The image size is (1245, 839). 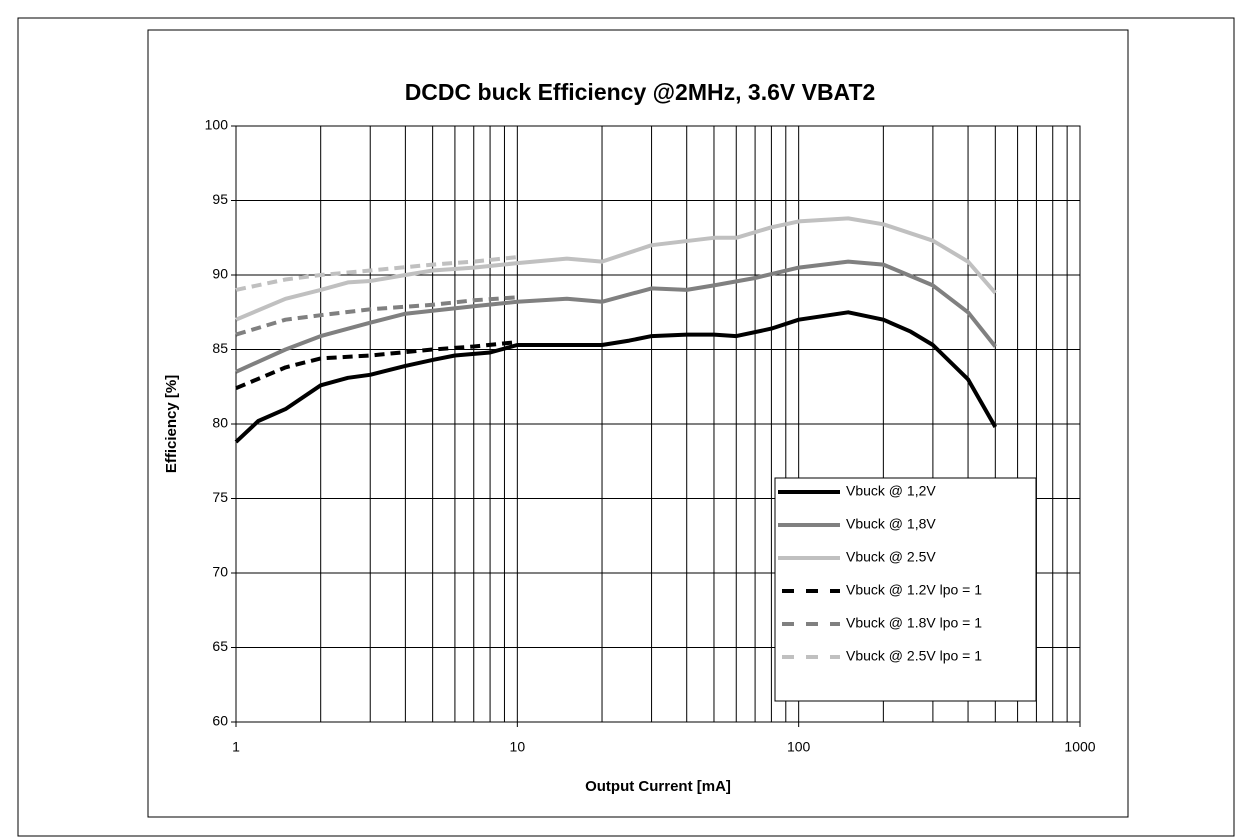 I want to click on legend-box, so click(x=905, y=589).